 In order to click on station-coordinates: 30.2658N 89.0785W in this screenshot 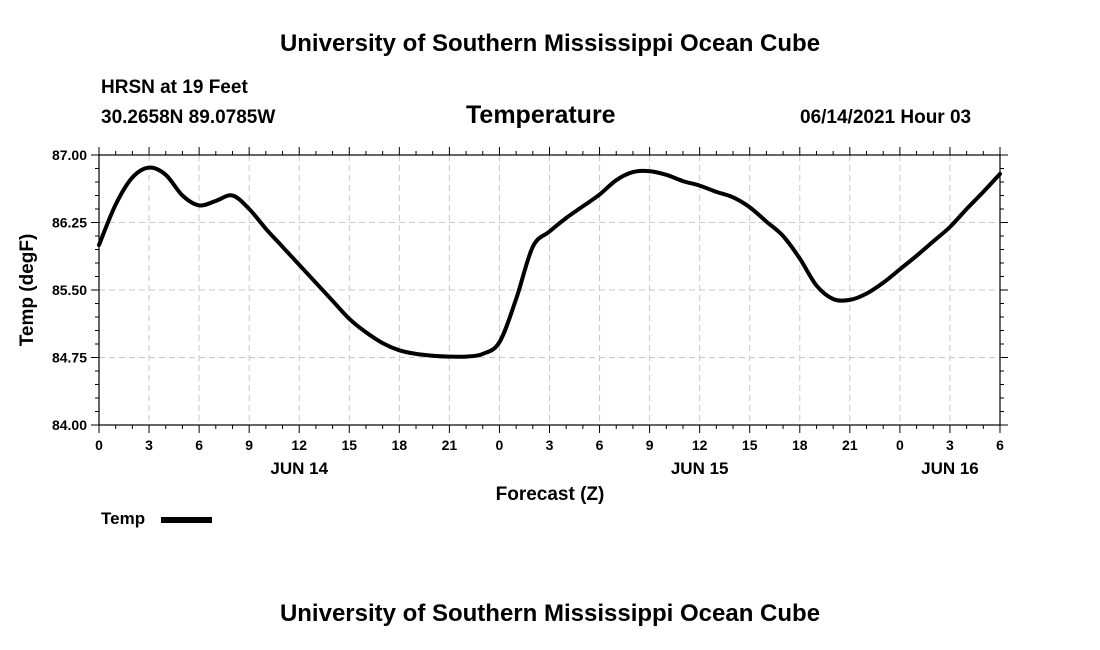, I will do `click(188, 117)`.